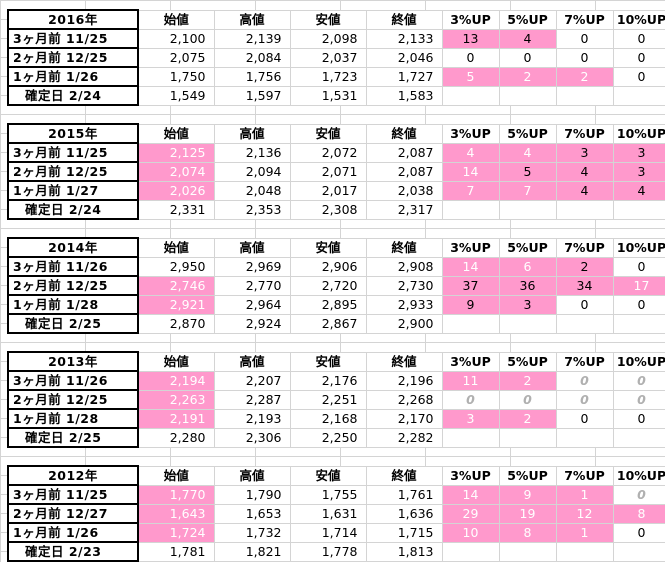  What do you see at coordinates (584, 152) in the screenshot?
I see `up7-cell: 3` at bounding box center [584, 152].